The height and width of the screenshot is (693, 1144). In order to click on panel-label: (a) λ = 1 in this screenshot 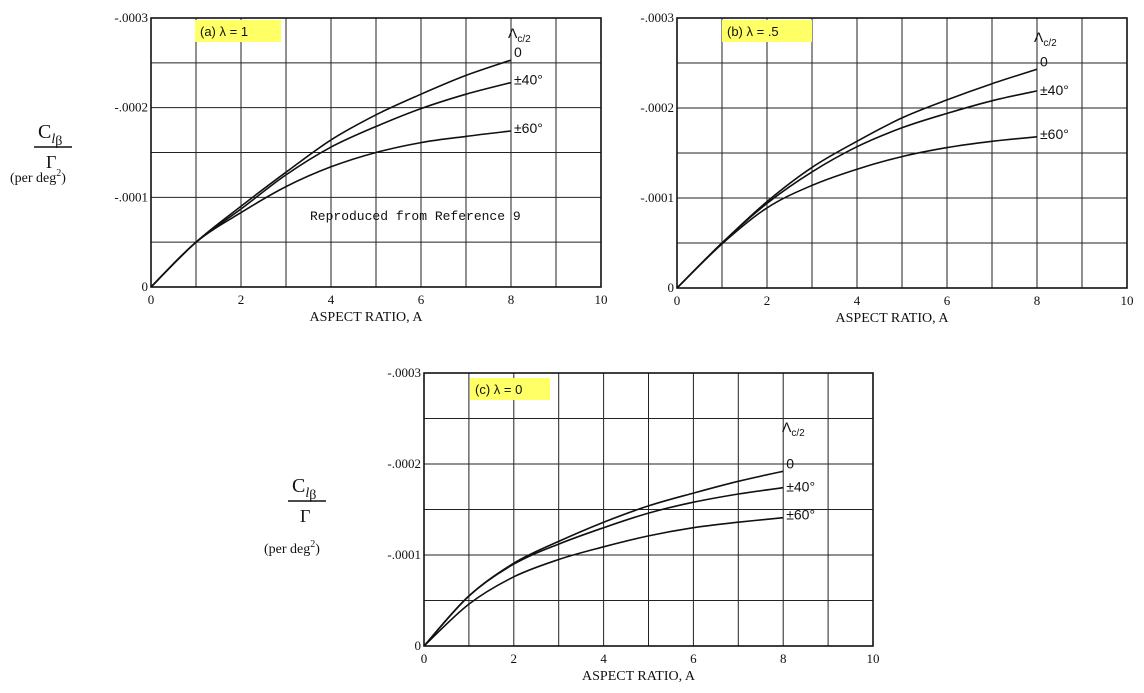, I will do `click(224, 31)`.